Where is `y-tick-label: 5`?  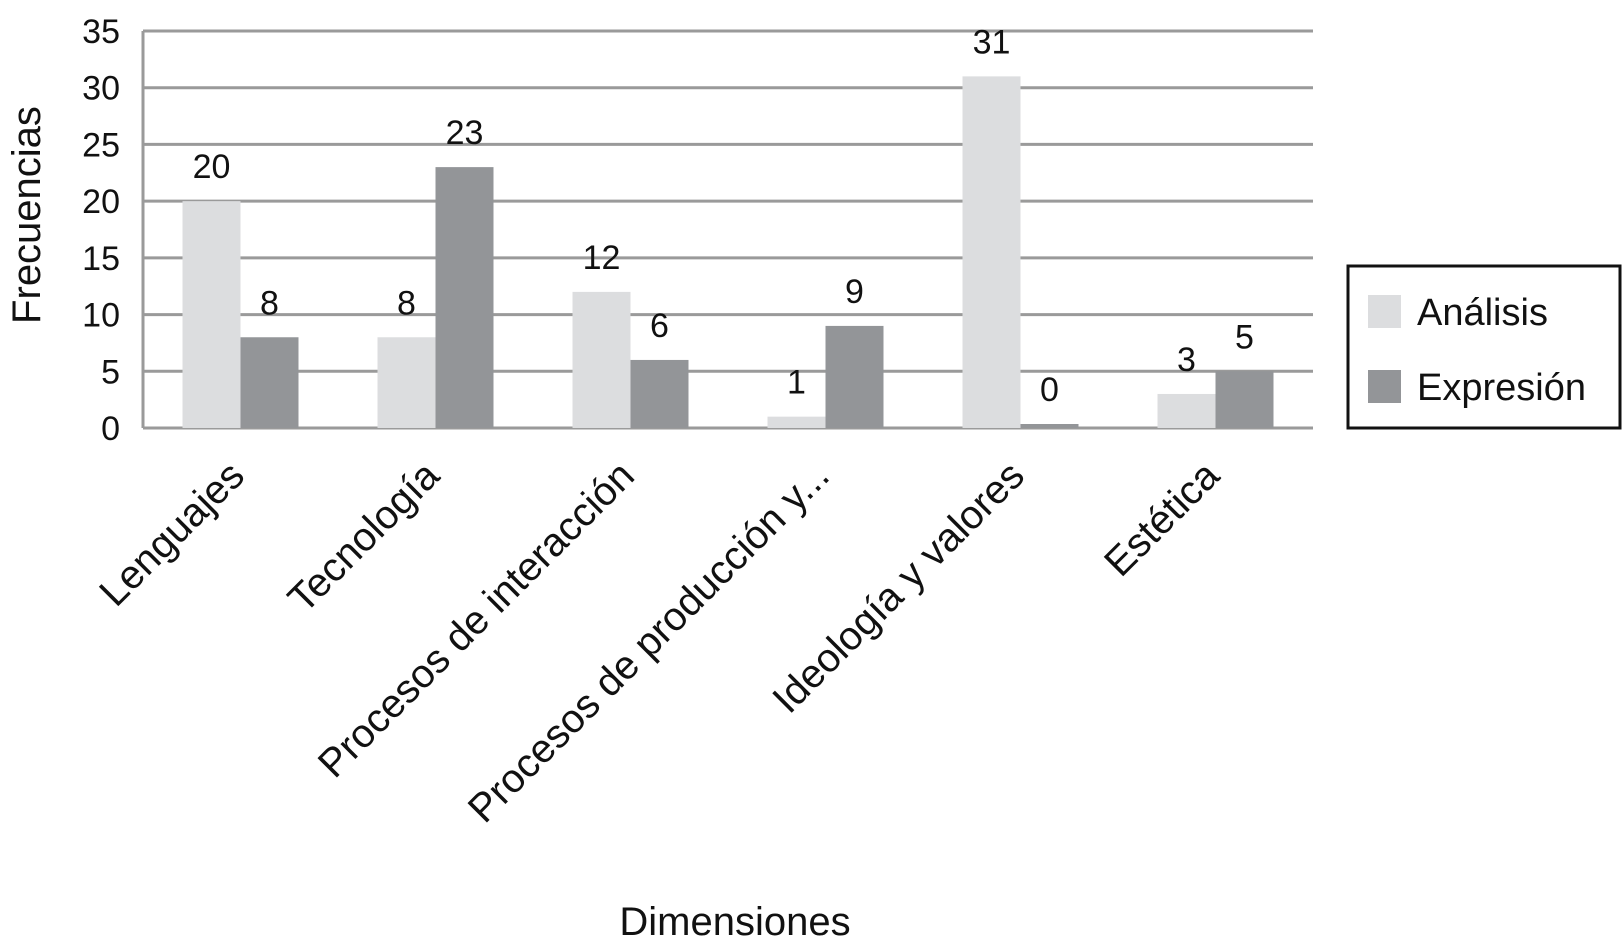
y-tick-label: 5 is located at coordinates (110, 372).